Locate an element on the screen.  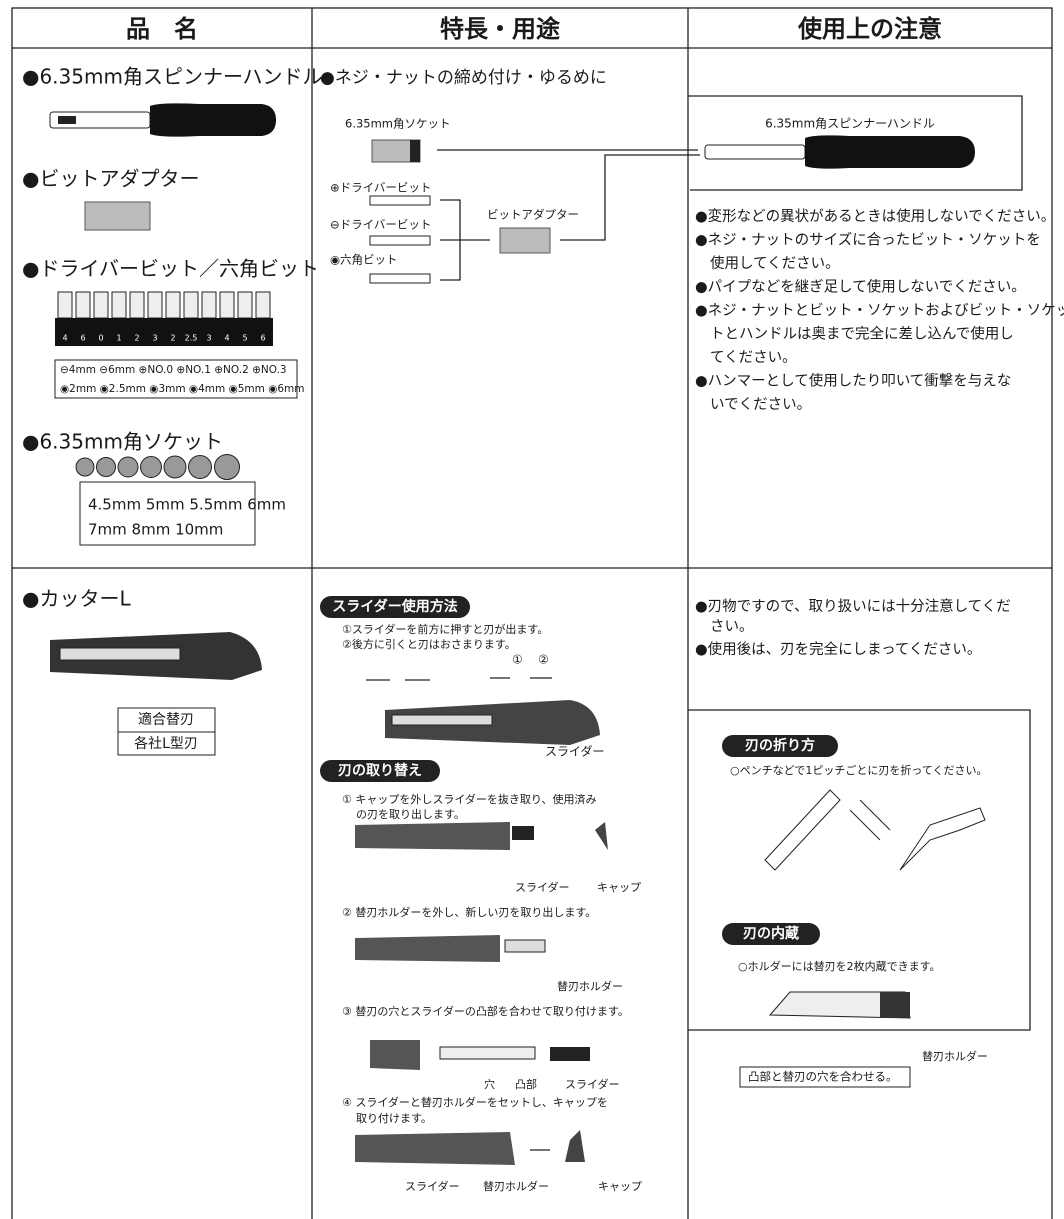
section-title: 刃の内蔵 is located at coordinates (771, 933).